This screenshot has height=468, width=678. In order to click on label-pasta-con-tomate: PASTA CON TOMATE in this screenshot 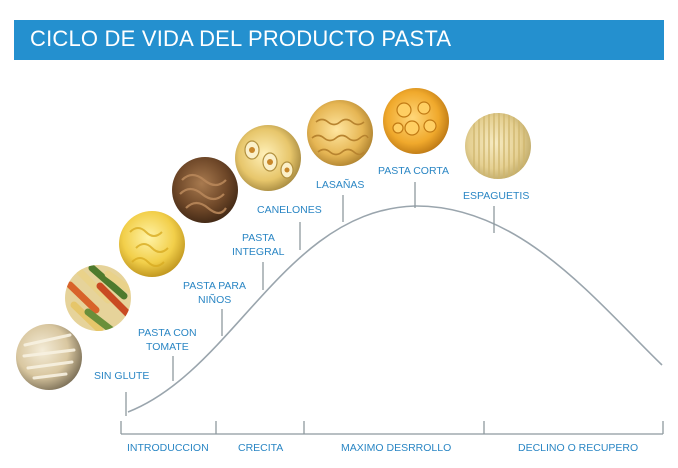, I will do `click(167, 340)`.